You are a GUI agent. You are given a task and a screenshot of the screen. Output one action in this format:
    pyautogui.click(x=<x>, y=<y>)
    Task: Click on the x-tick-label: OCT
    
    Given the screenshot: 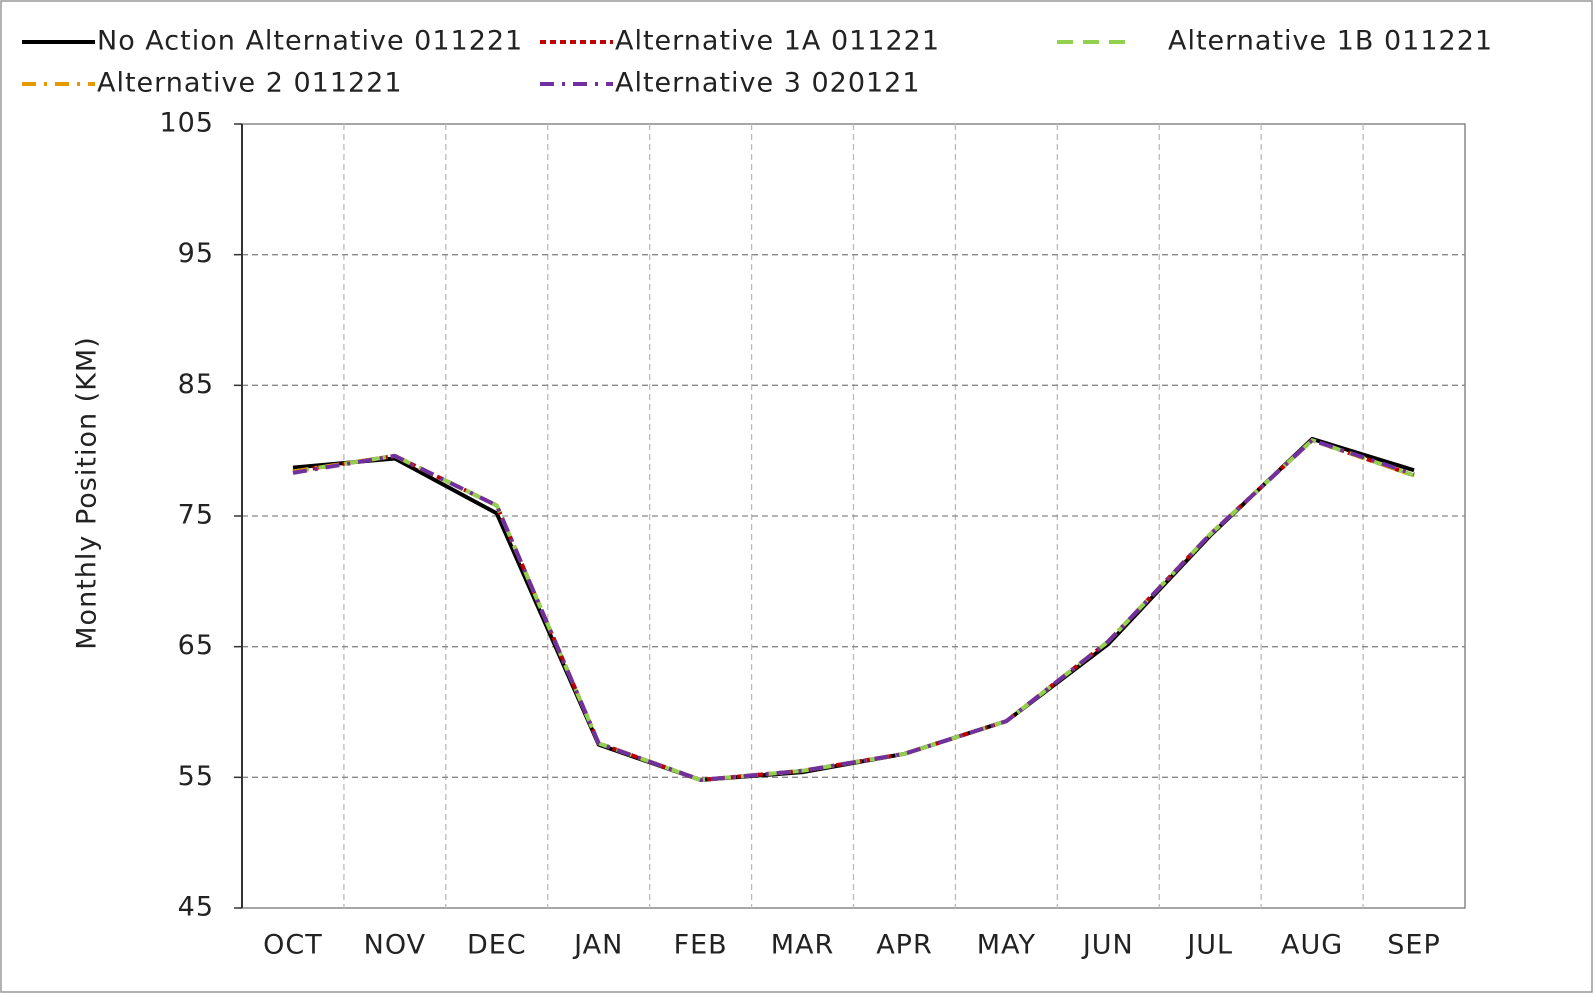 What is the action you would take?
    pyautogui.click(x=293, y=945)
    